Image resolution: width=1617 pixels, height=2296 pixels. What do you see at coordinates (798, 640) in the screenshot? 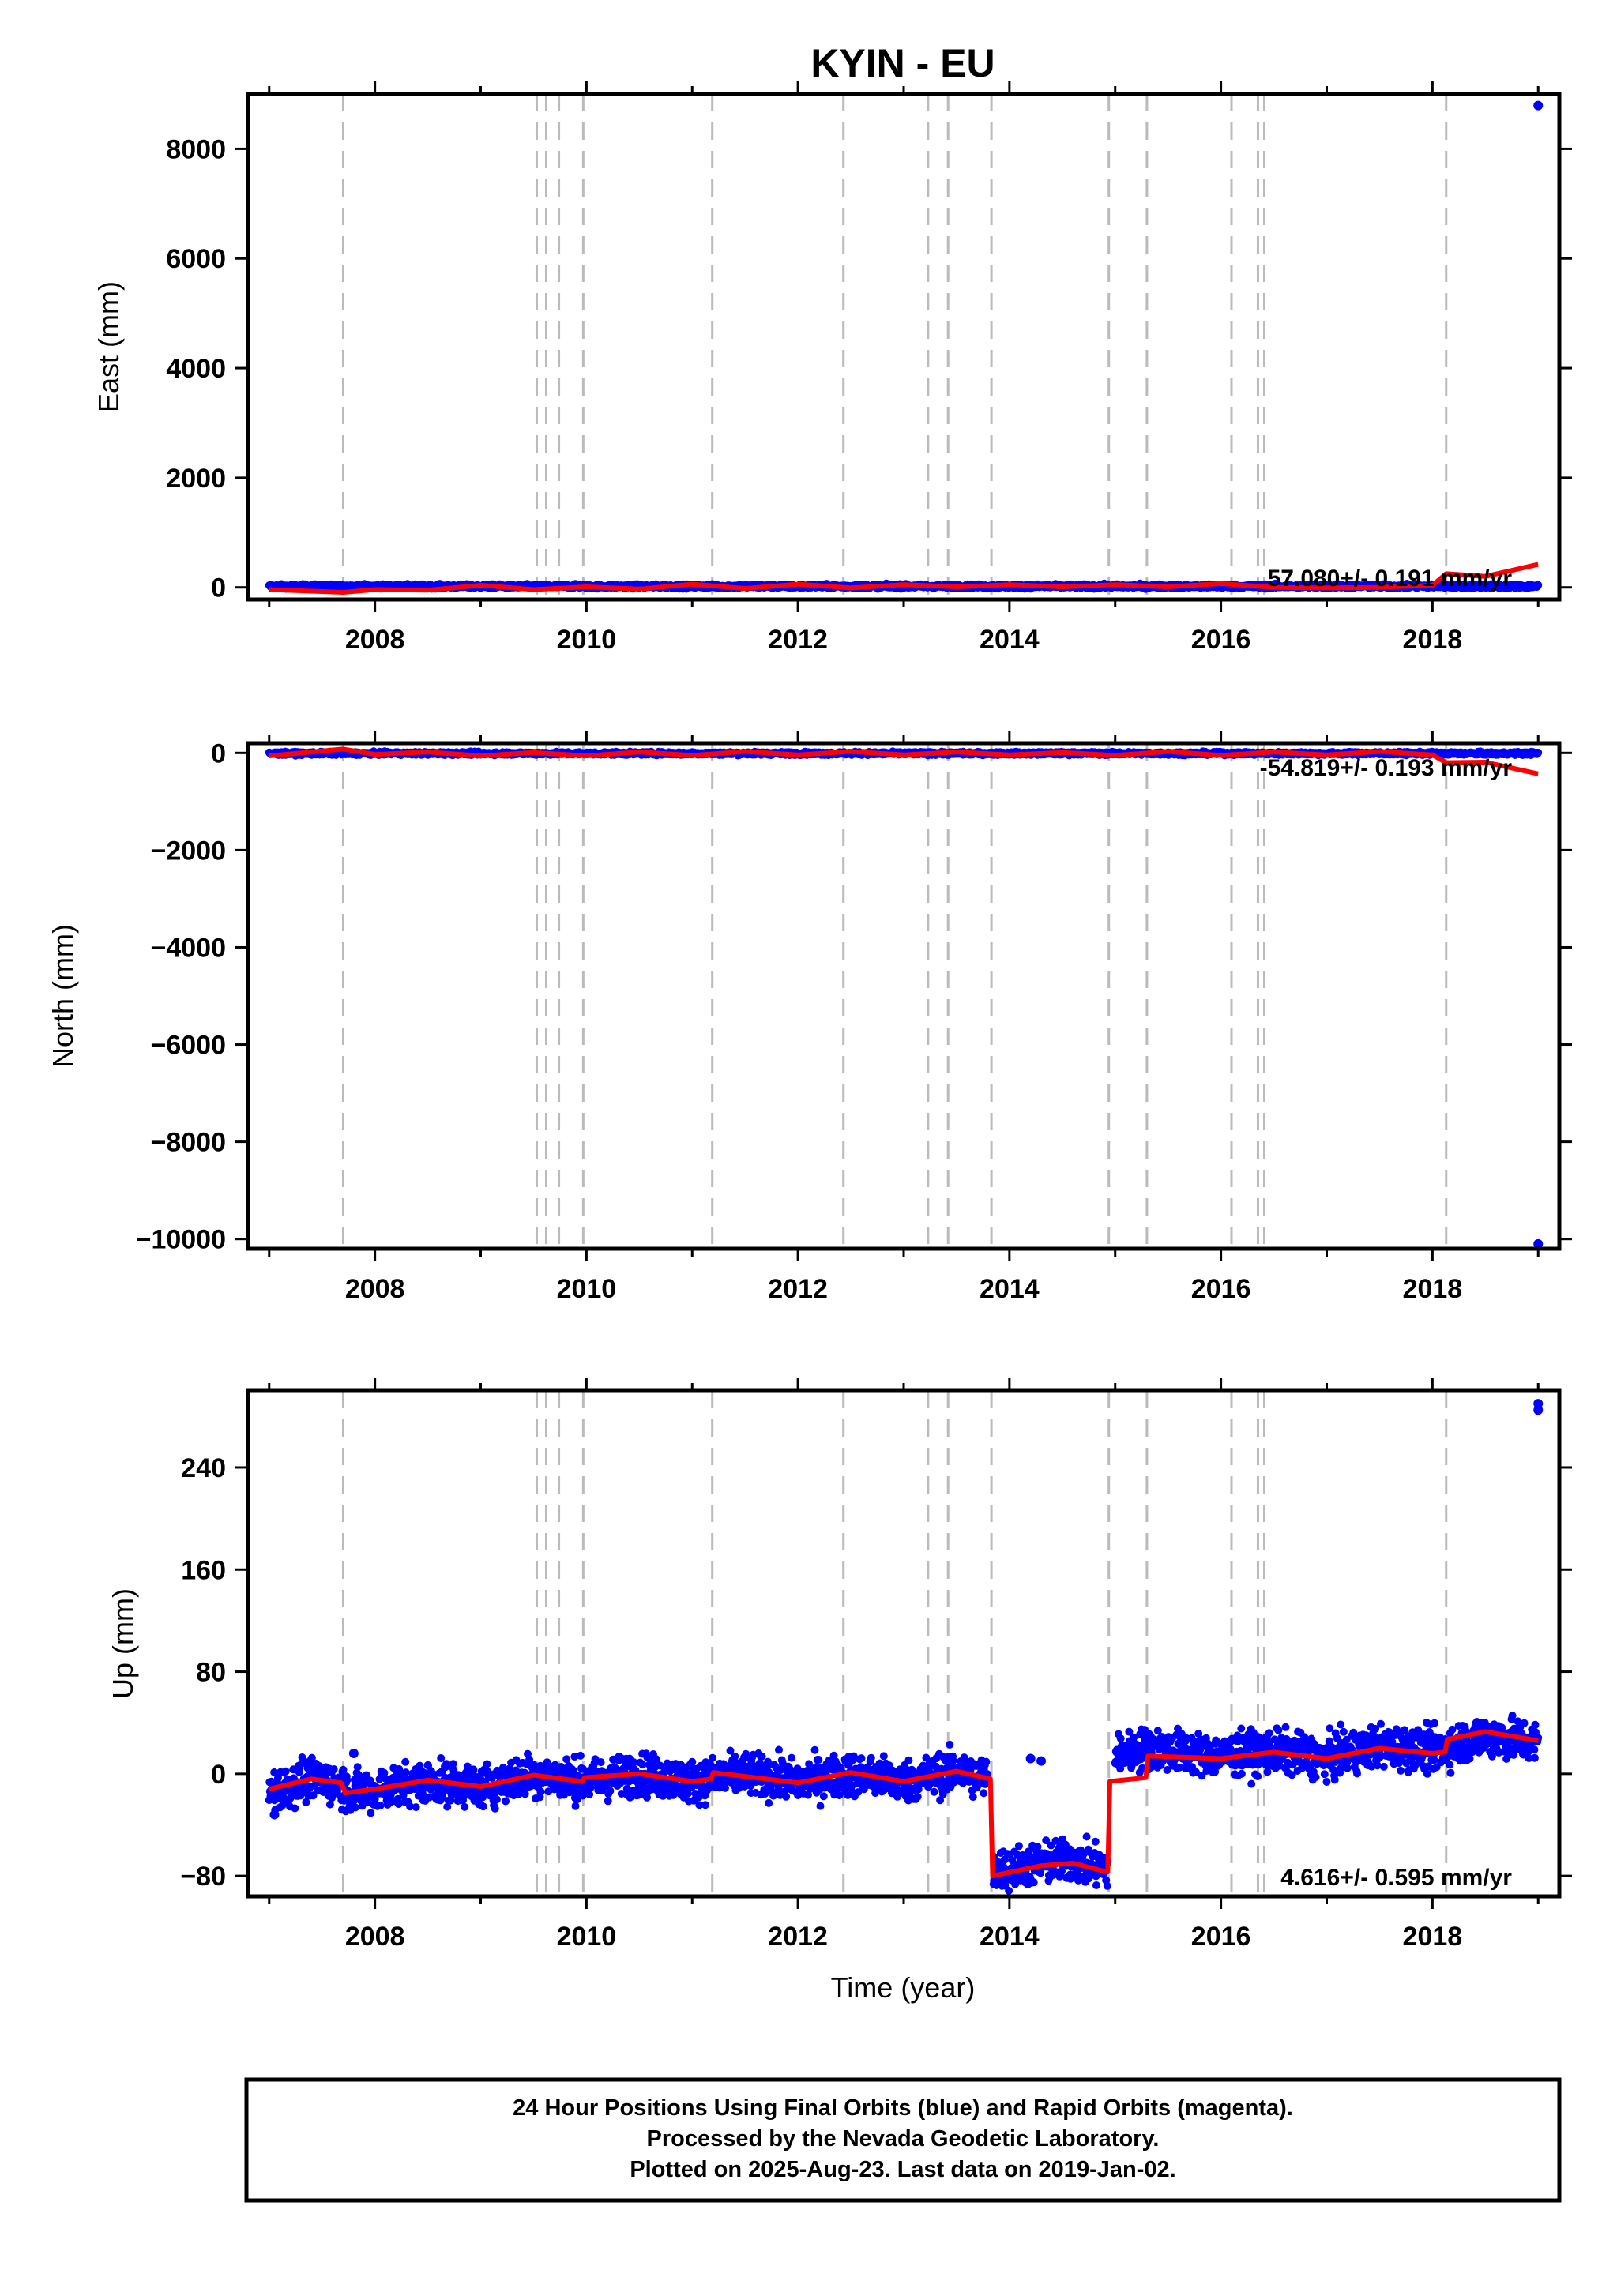
I see `east-xtick-label-2012: 2012` at bounding box center [798, 640].